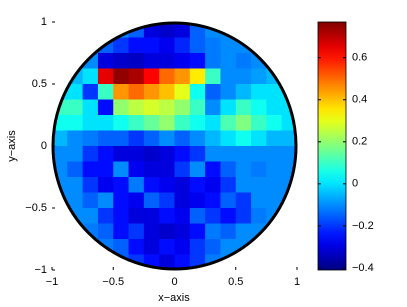  Describe the element at coordinates (44, 22) in the screenshot. I see `y-tick-label: 1` at that location.